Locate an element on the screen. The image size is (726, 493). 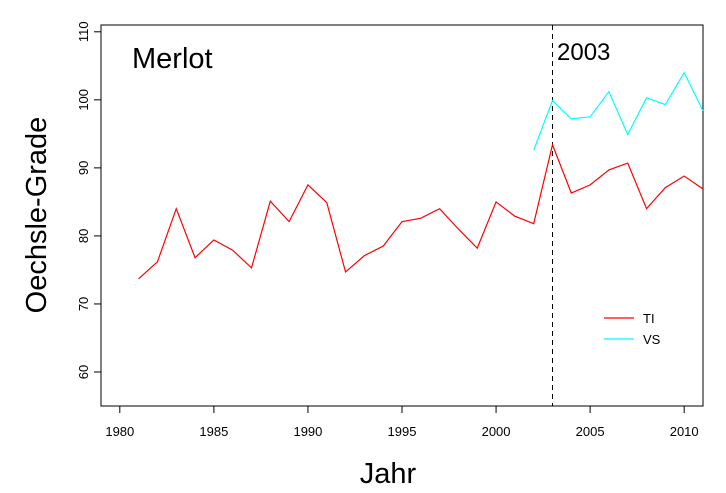
x-tick-label: 2005 is located at coordinates (590, 431).